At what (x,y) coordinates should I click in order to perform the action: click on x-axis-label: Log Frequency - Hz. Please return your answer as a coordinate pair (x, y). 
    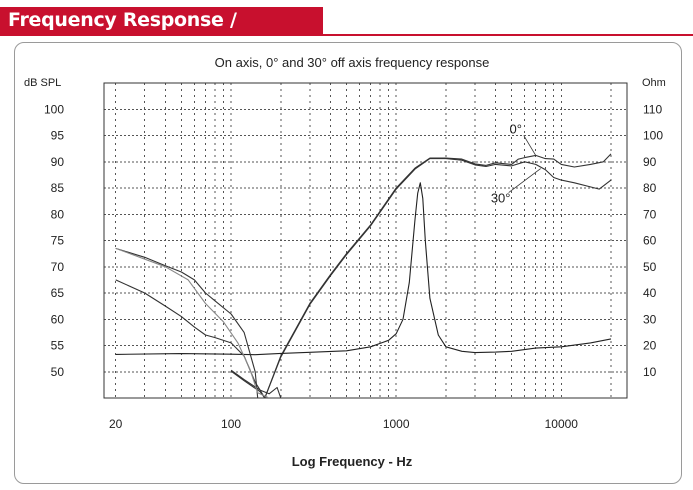
    Looking at the image, I should click on (352, 461).